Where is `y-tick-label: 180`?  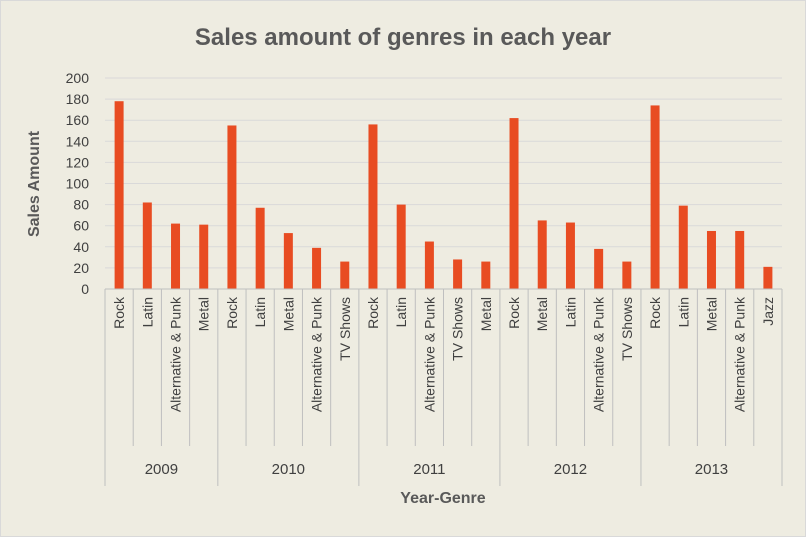 y-tick-label: 180 is located at coordinates (78, 99).